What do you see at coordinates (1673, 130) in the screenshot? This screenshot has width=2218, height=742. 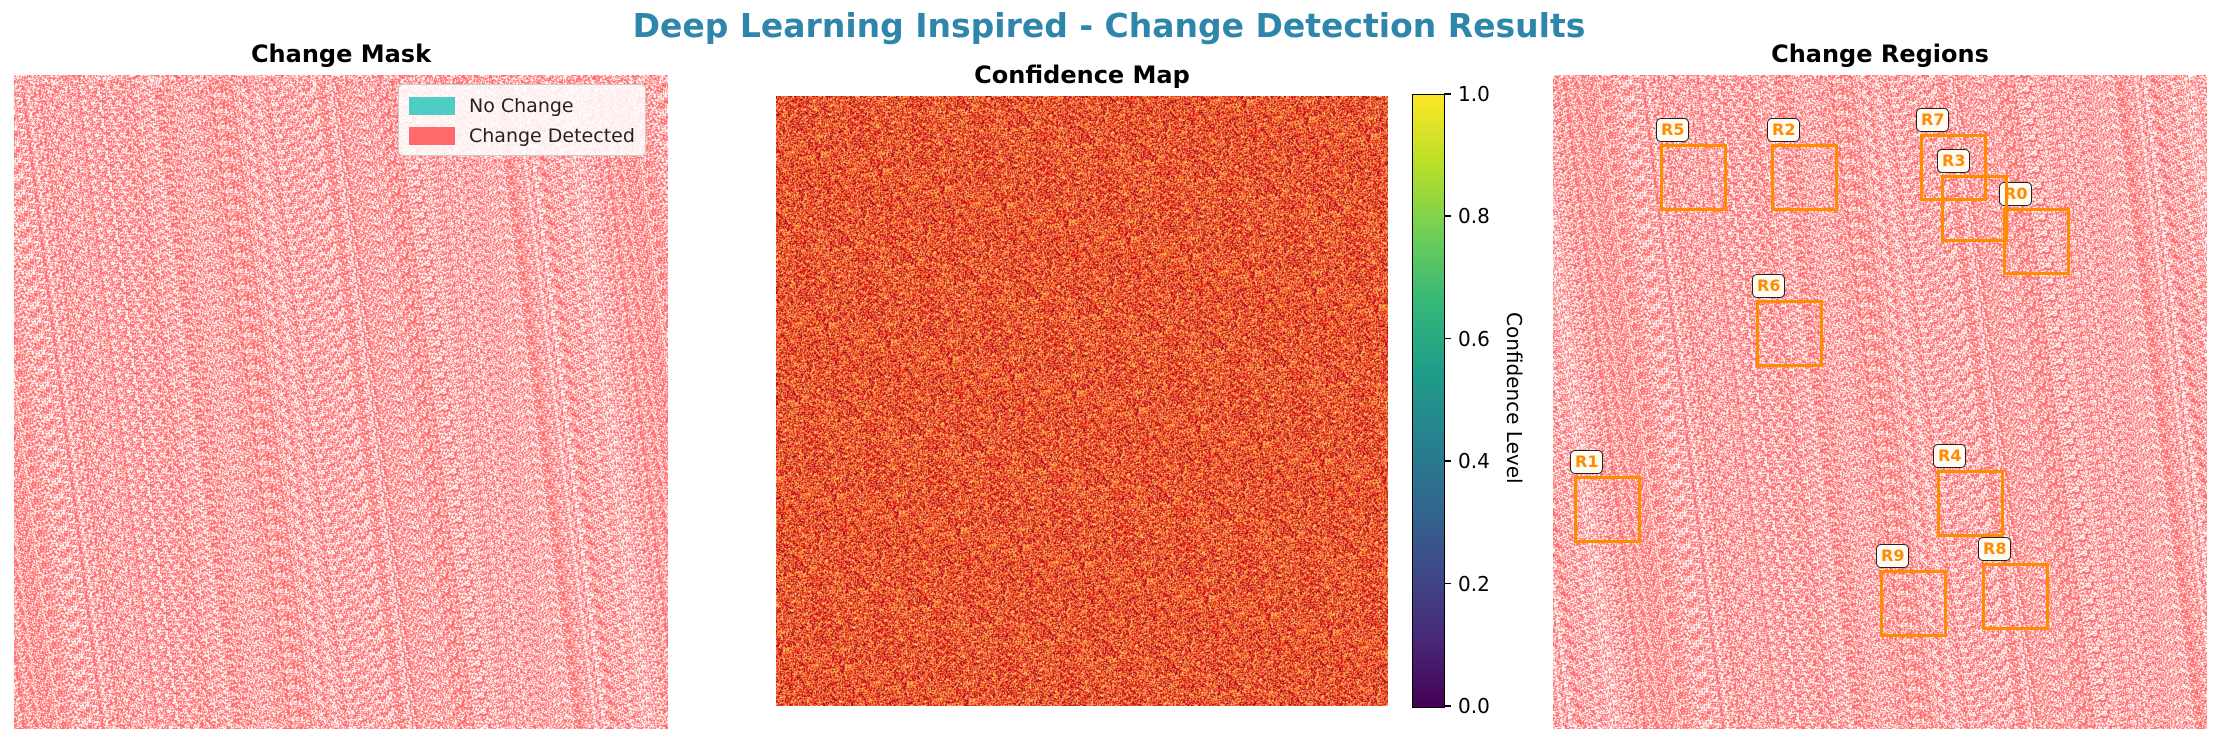 I see `region-label-r5: R5` at bounding box center [1673, 130].